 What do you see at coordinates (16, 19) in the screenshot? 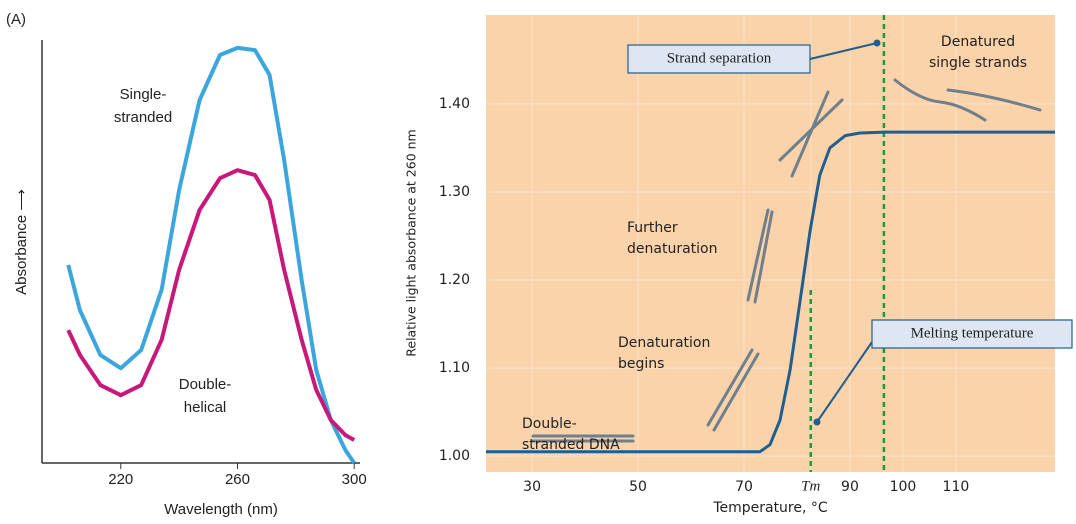
I see `panel-label: (A)` at bounding box center [16, 19].